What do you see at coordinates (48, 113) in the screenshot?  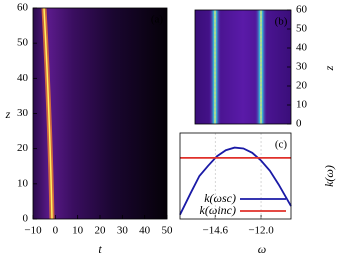 I see `heatmap-ridge-core` at bounding box center [48, 113].